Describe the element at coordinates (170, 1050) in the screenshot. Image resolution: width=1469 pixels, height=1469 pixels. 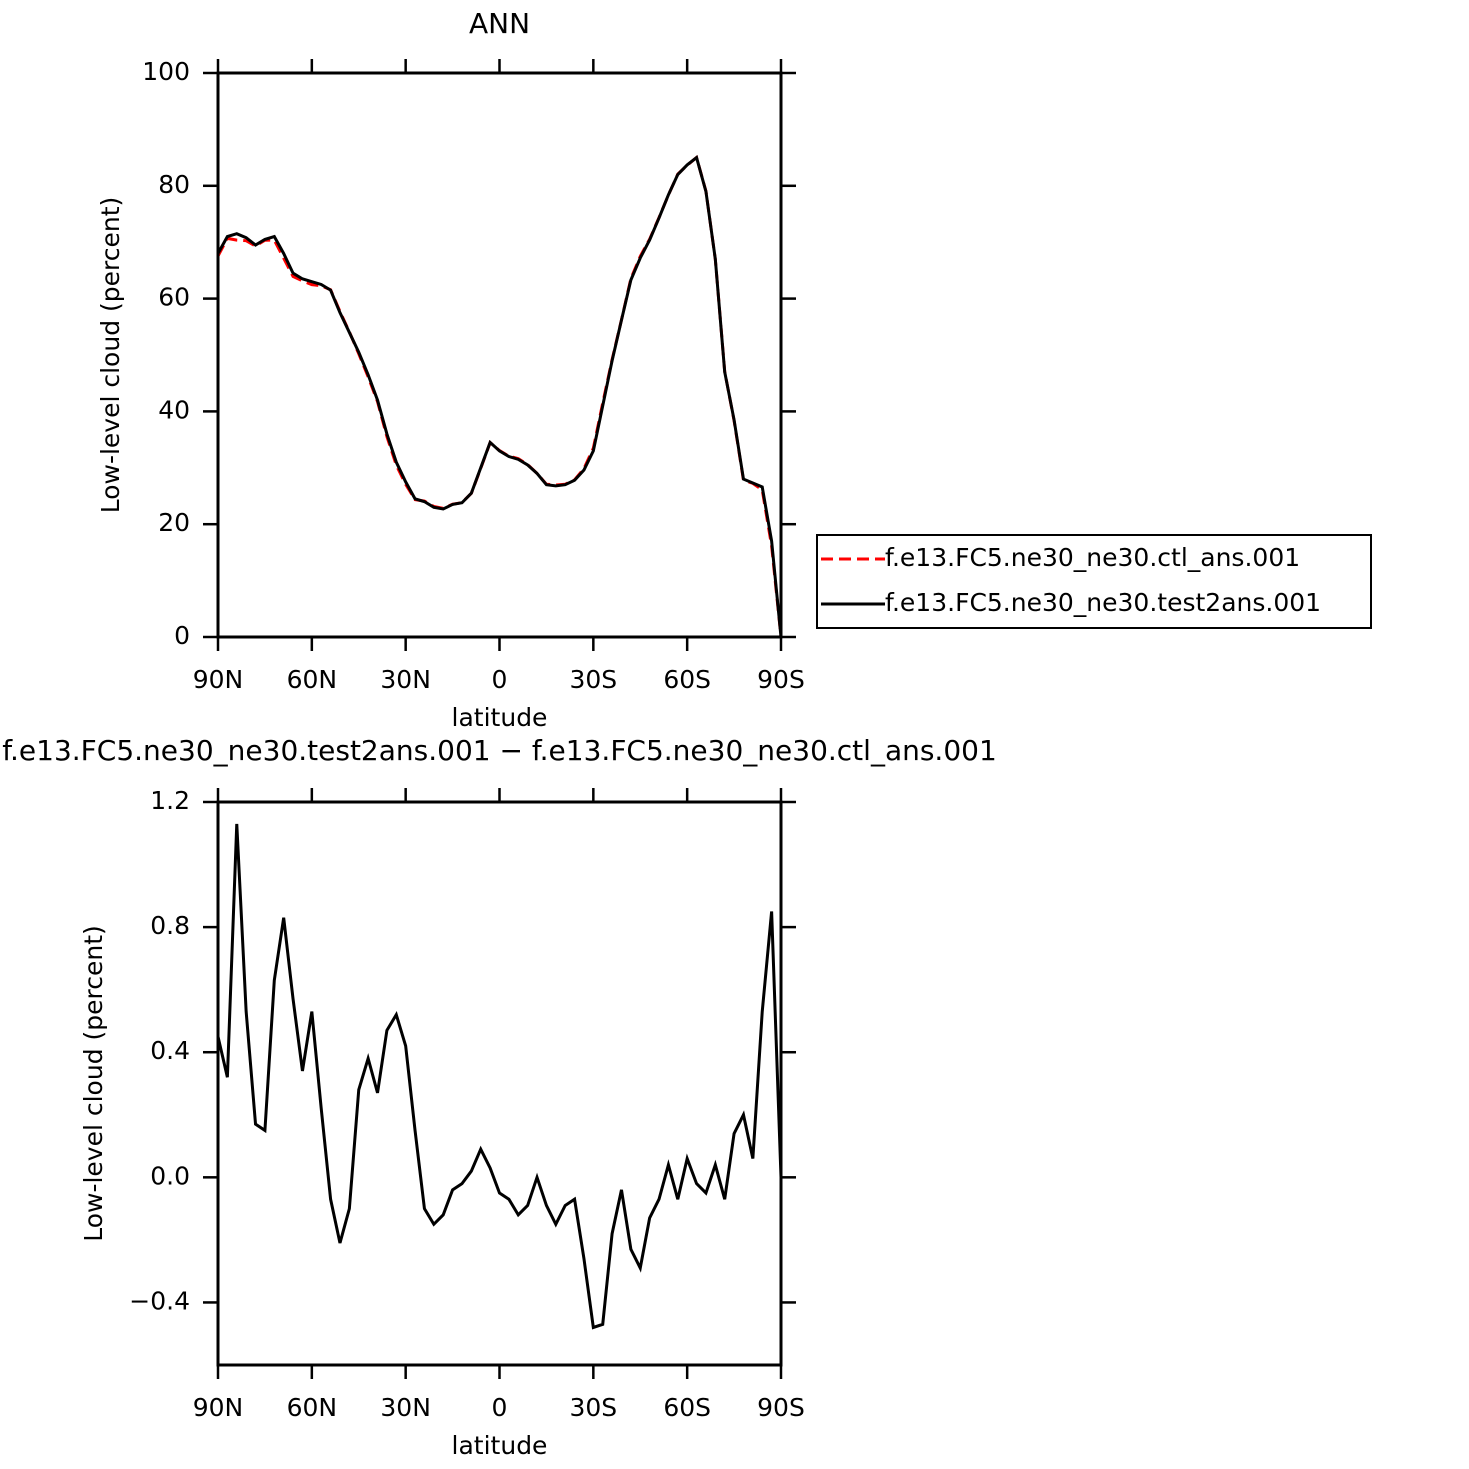
I see `y-tick-label: 0.4` at that location.